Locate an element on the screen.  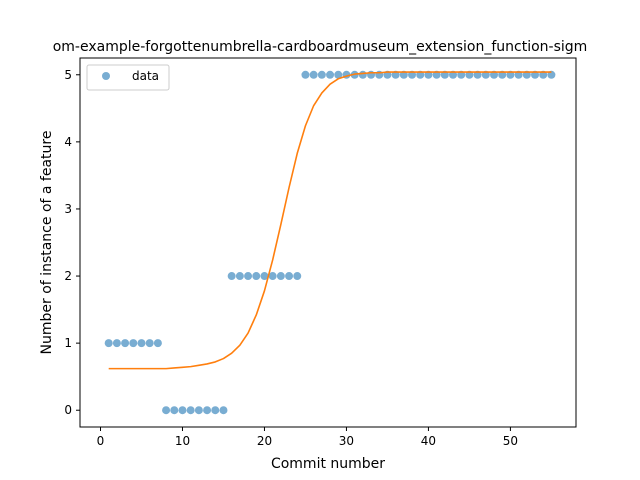
x-tick-label: 40 is located at coordinates (428, 441).